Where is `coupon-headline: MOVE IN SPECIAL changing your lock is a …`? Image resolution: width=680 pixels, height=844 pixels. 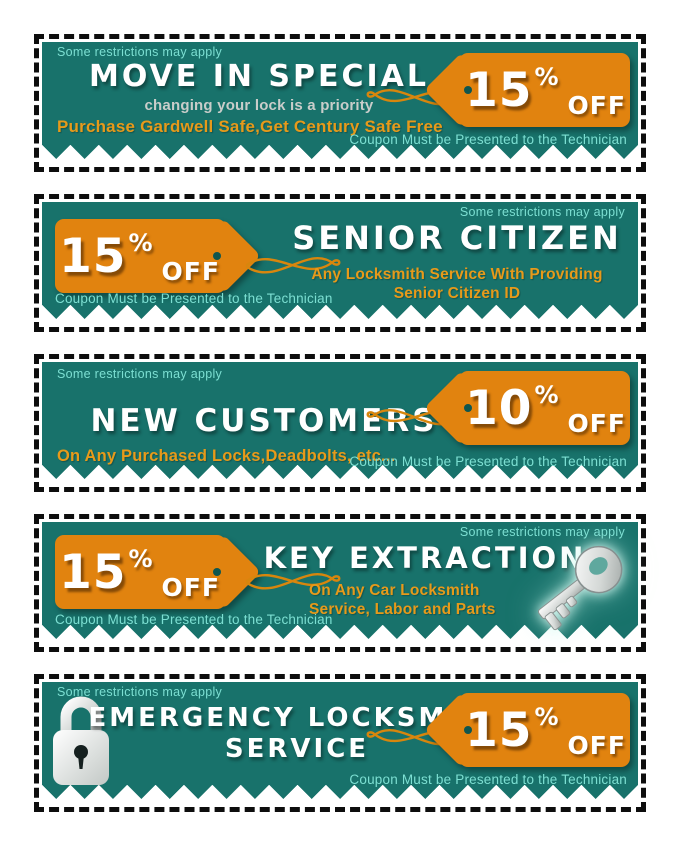 coupon-headline: MOVE IN SPECIAL changing your lock is a … is located at coordinates (259, 87).